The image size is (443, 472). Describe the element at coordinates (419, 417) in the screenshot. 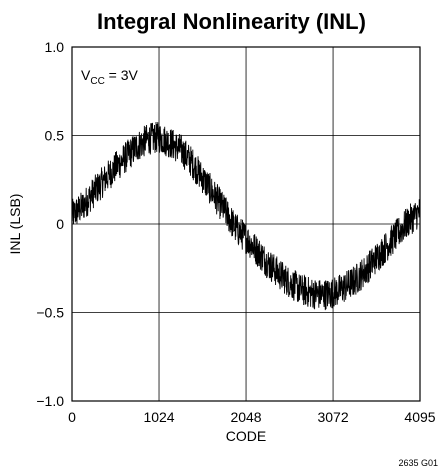

I see `x-tick-label: 4095` at that location.